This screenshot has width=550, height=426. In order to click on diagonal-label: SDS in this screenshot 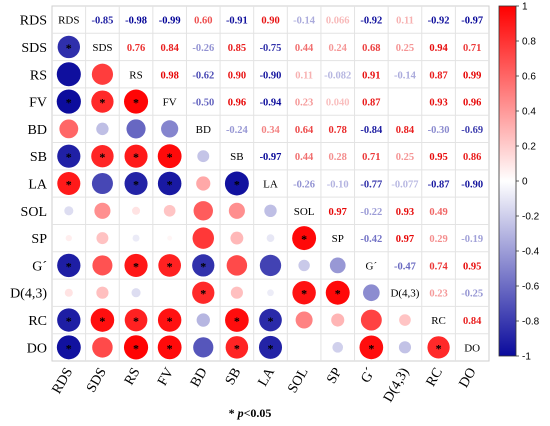, I will do `click(102, 48)`.